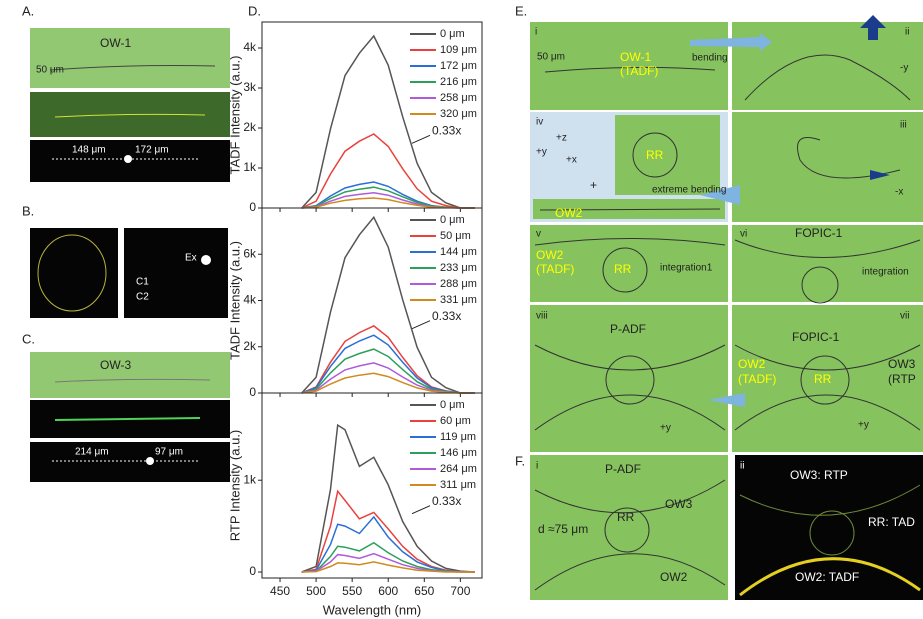  I want to click on y-tick-label: 3k, so click(250, 87).